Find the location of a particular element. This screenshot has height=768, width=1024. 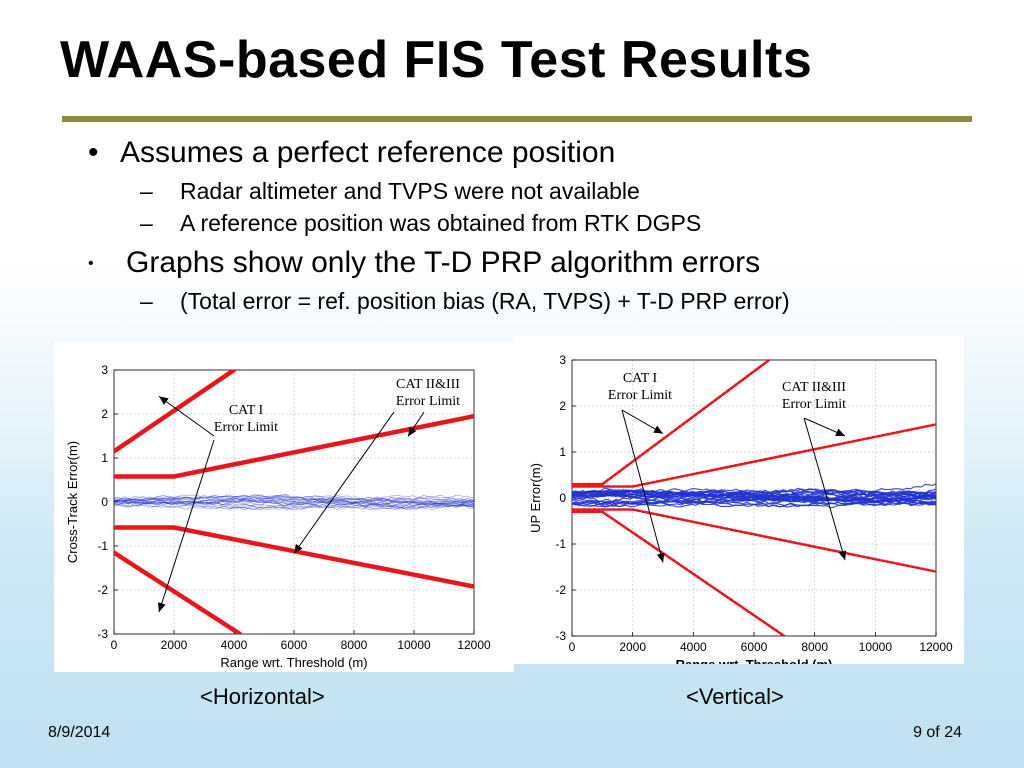

x-tick-label: 2000 is located at coordinates (174, 645).